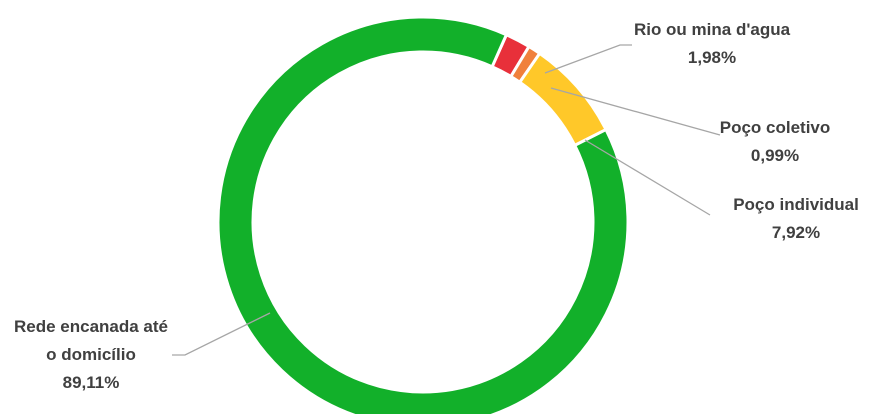 Image resolution: width=882 pixels, height=414 pixels. Describe the element at coordinates (712, 44) in the screenshot. I see `data-label: Rio ou mina d'agua 1,98%` at that location.